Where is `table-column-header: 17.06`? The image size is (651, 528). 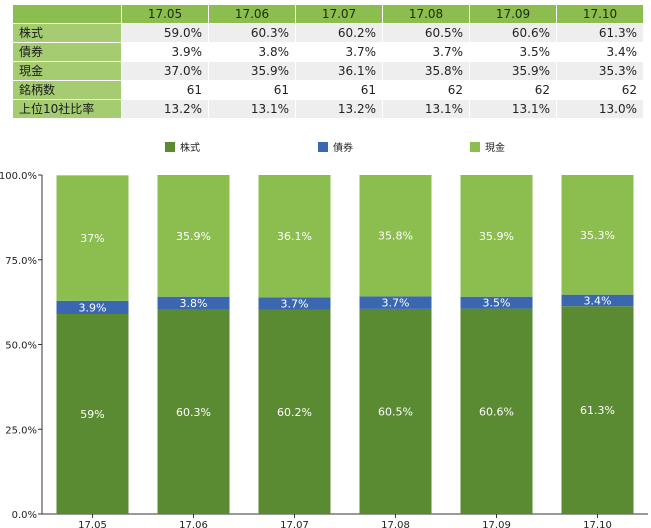 table-column-header: 17.06 is located at coordinates (252, 14).